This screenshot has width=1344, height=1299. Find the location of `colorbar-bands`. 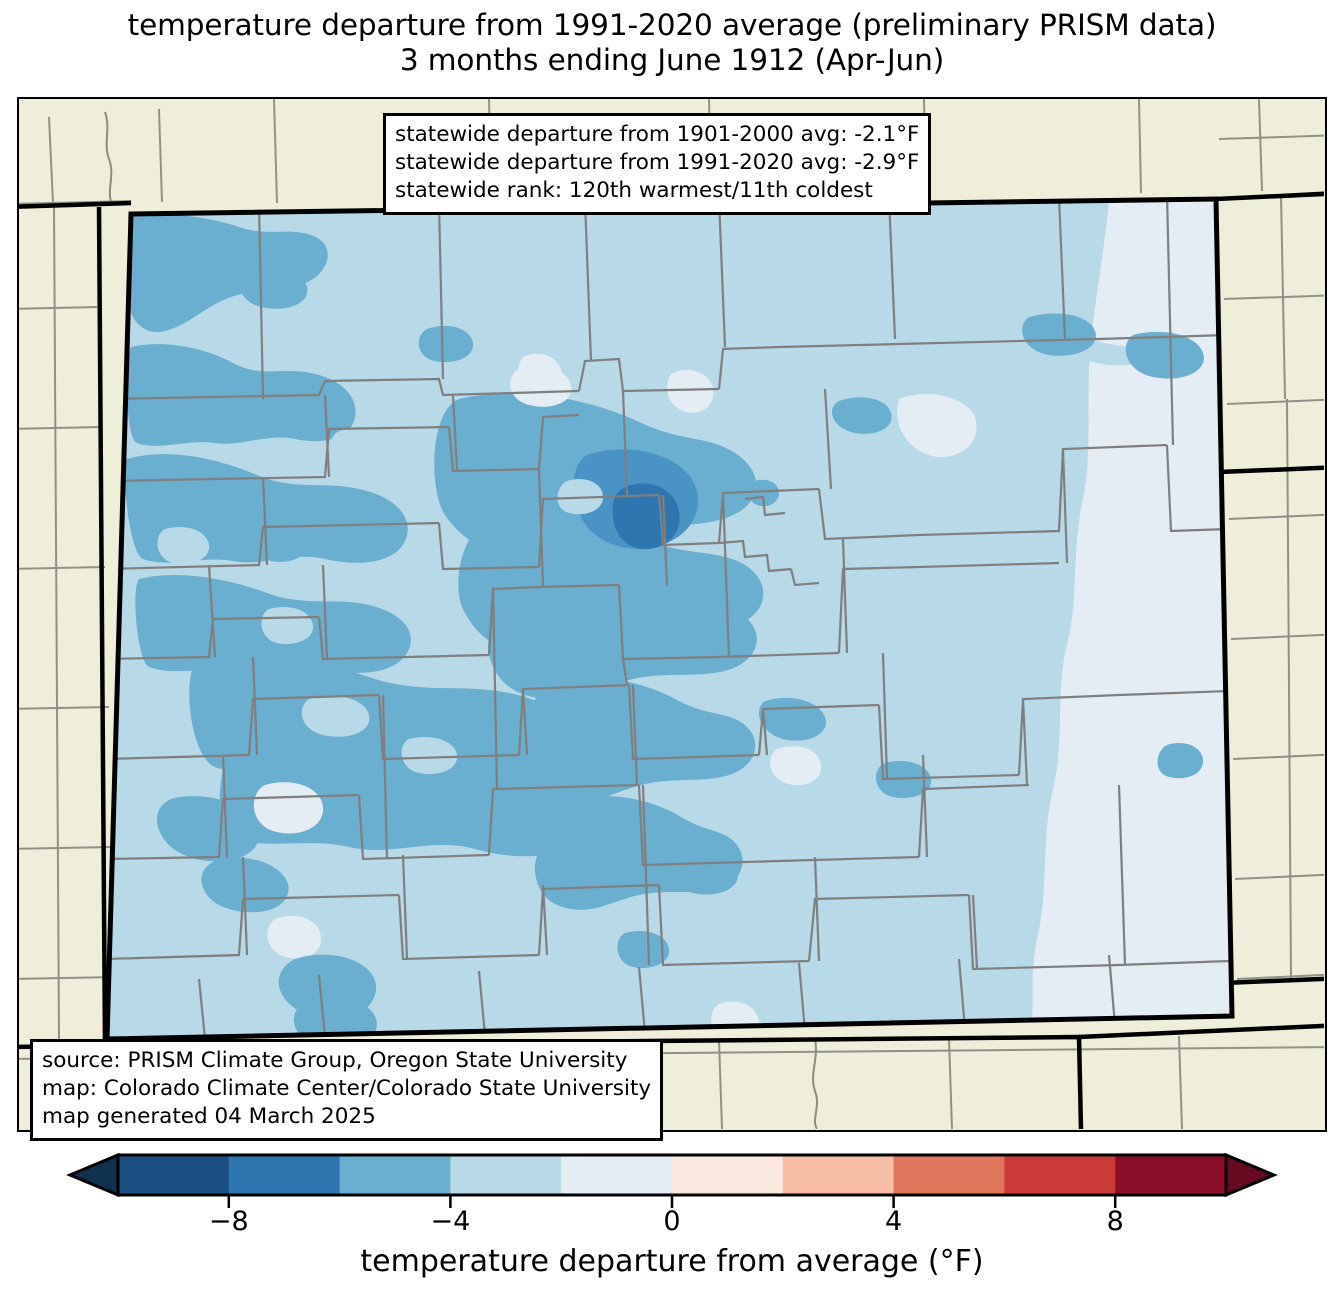

colorbar-bands is located at coordinates (672, 1175).